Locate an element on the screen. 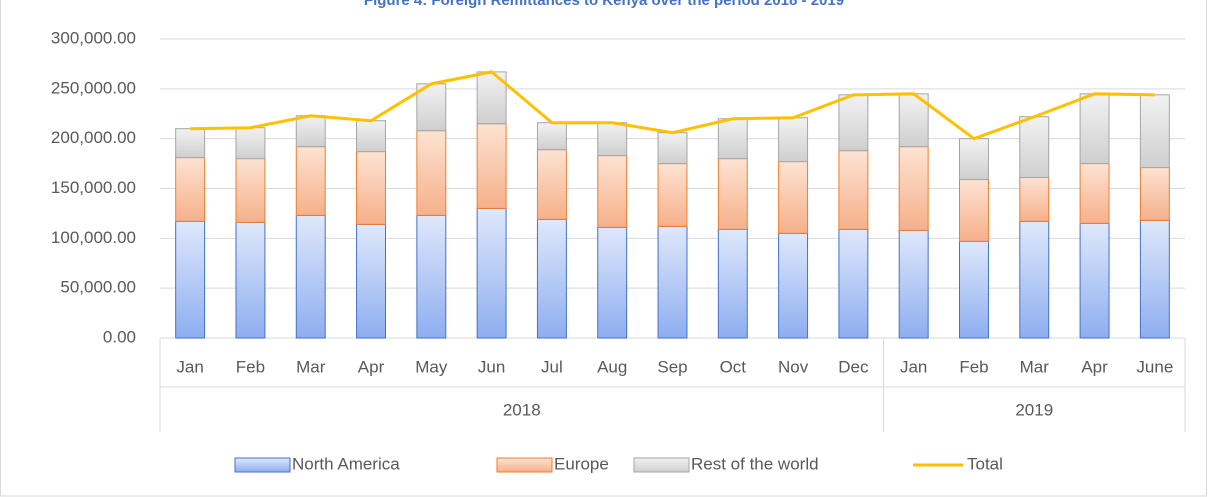  y-tick-label: 300,000.00 is located at coordinates (93, 37).